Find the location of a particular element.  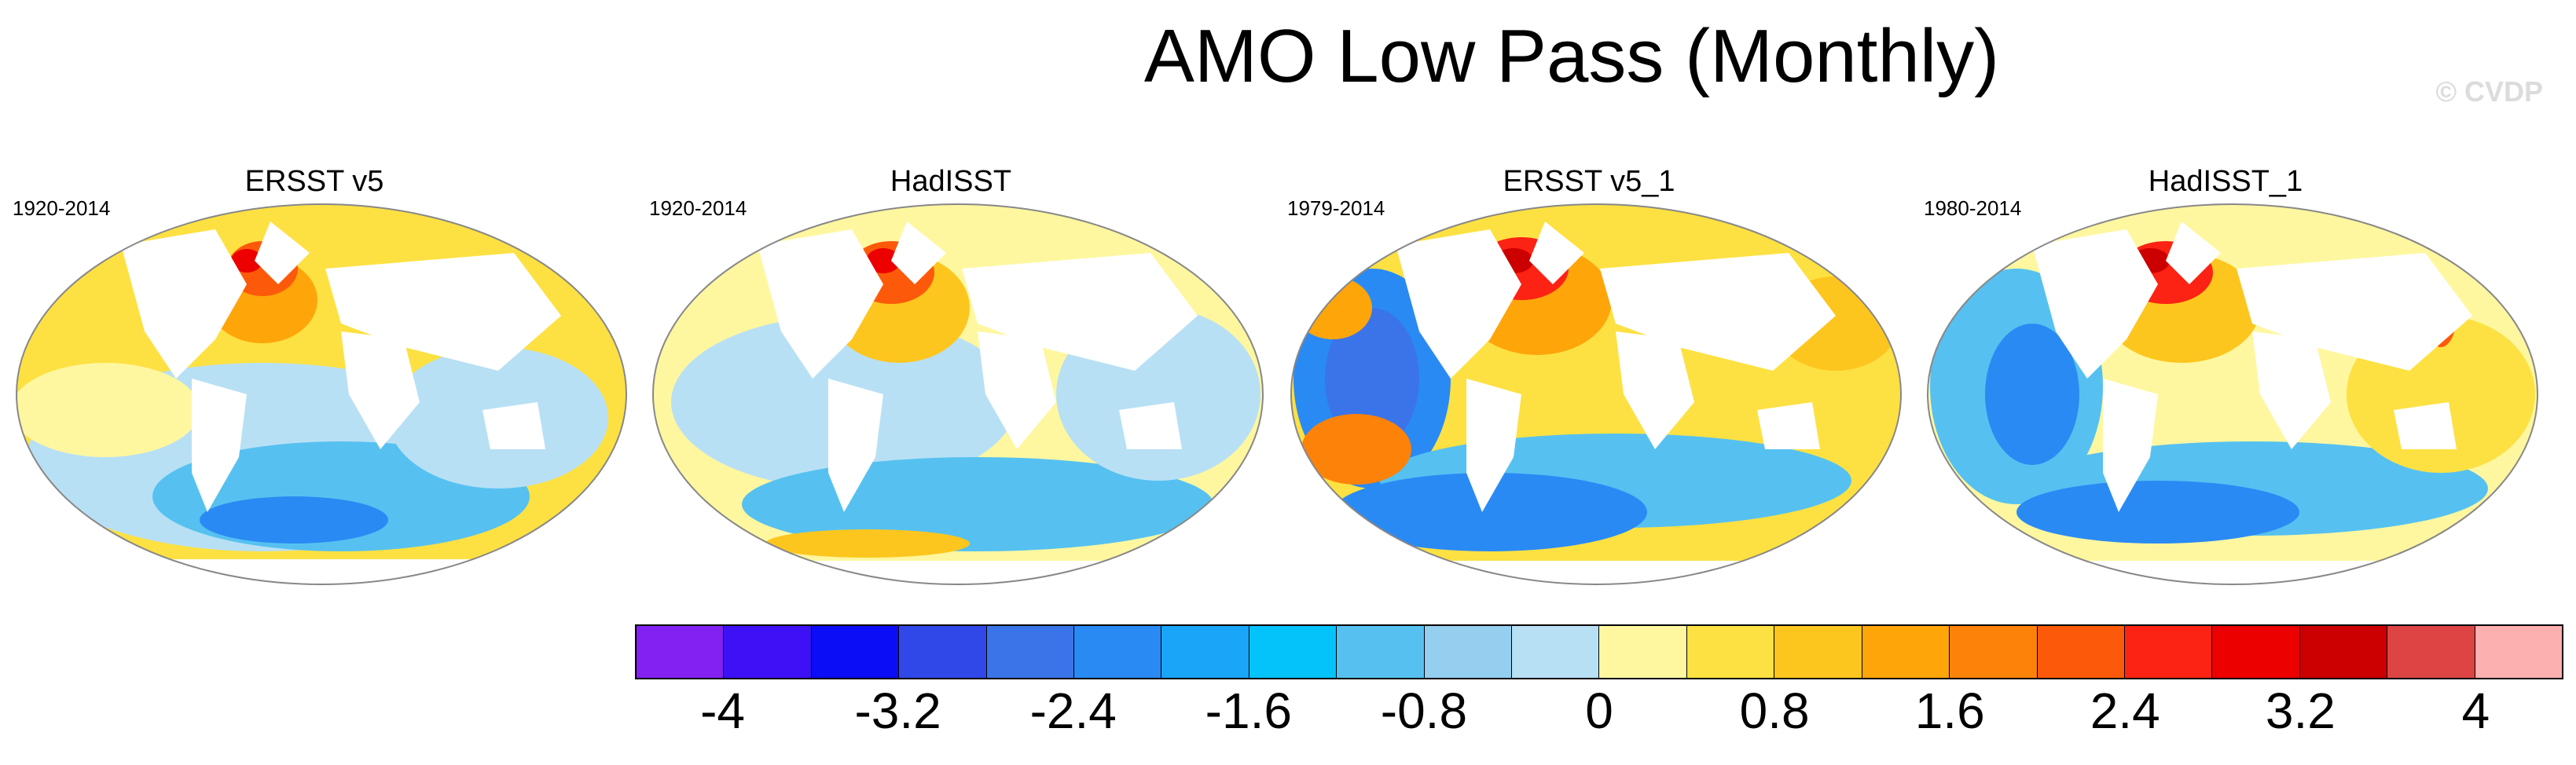

panel-title: ERSST v5_1 is located at coordinates (1589, 181).